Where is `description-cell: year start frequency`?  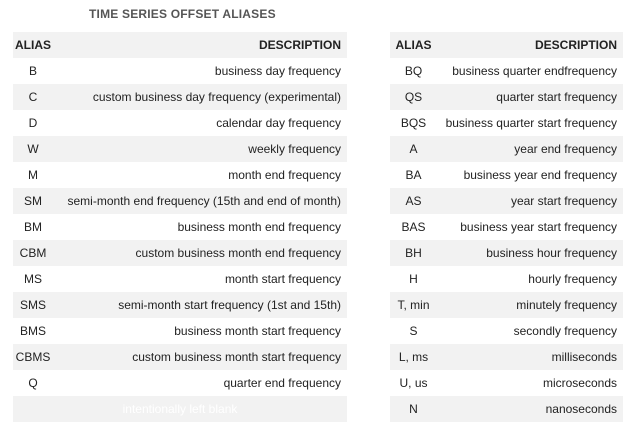
description-cell: year start frequency is located at coordinates (563, 201).